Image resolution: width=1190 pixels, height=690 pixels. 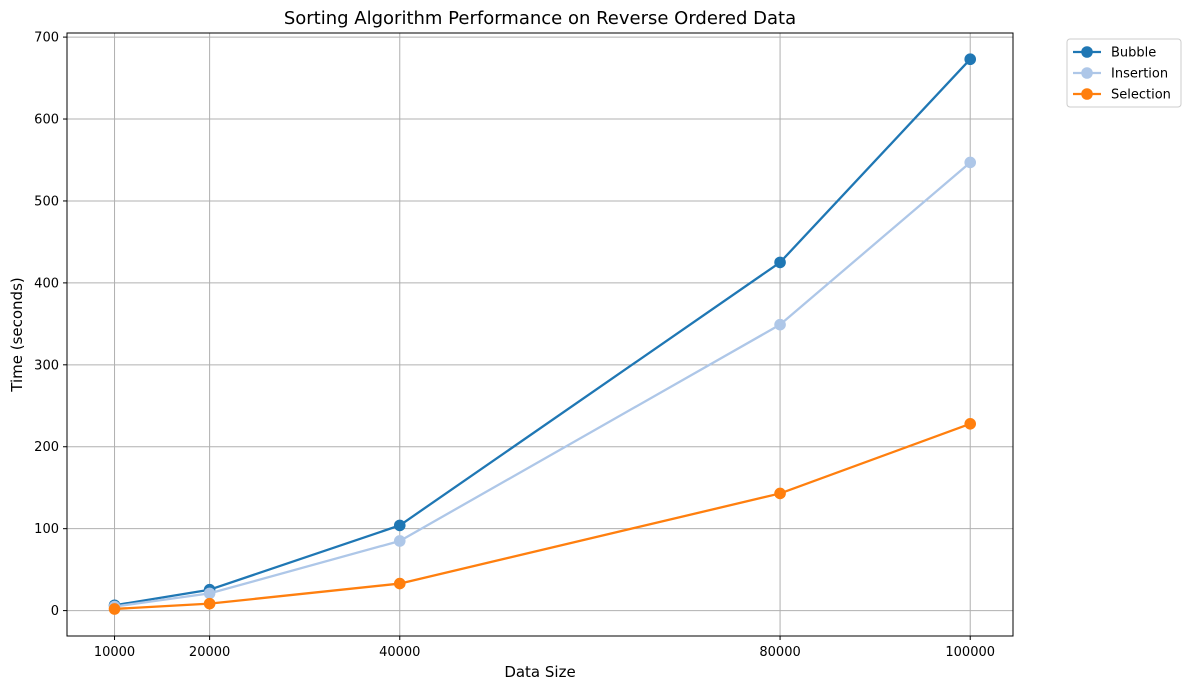 What do you see at coordinates (50, 325) in the screenshot?
I see `y-axis-ticks: 0 100 200 300 400 500 600 700` at bounding box center [50, 325].